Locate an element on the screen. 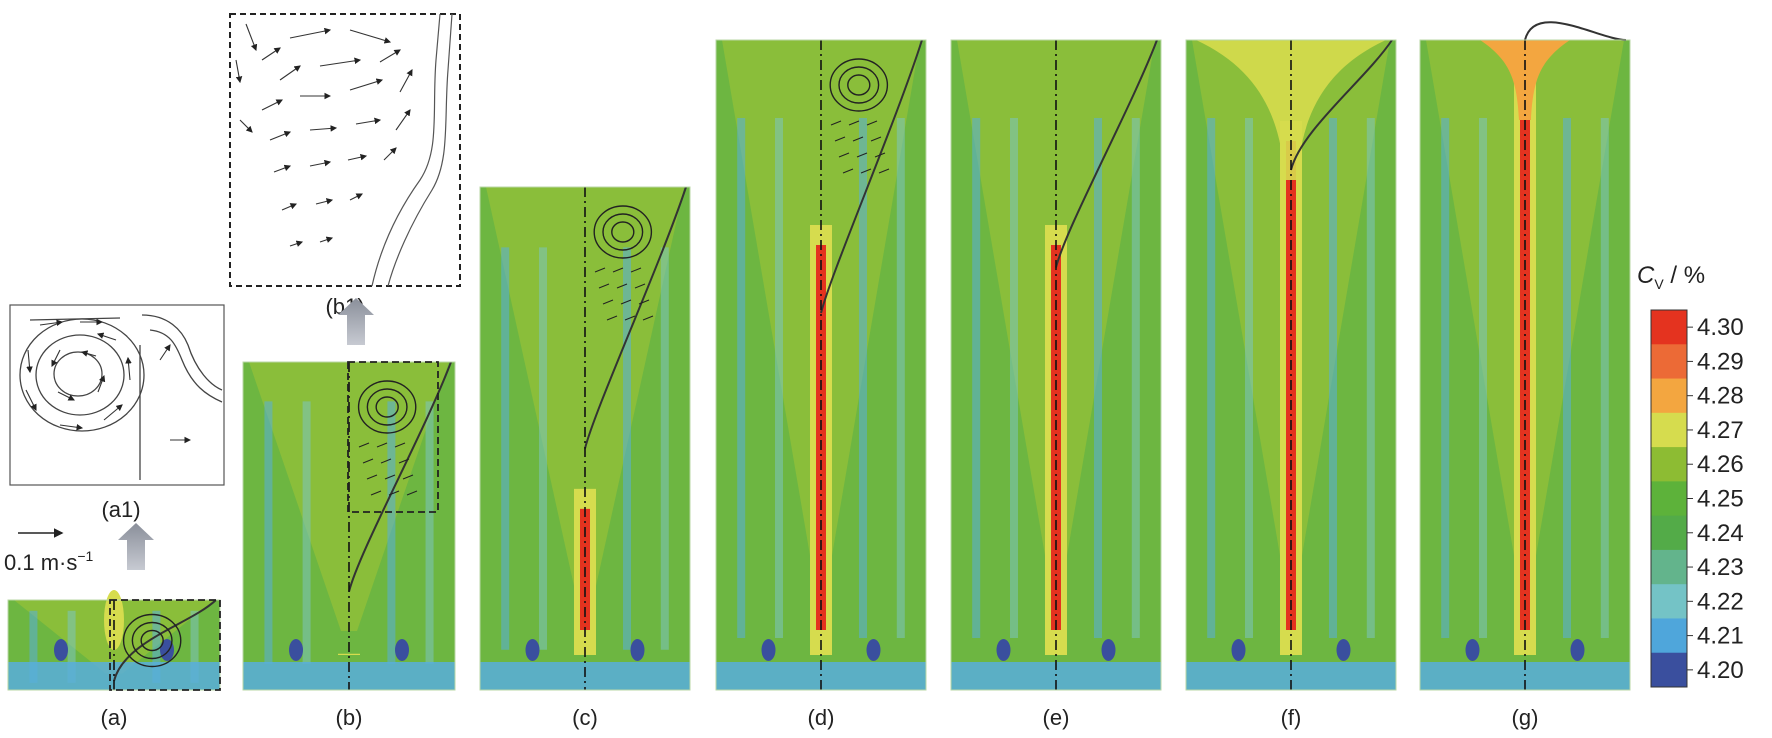 This screenshot has height=738, width=1772. colorbar-tick-label: 4.25 is located at coordinates (1720, 499).